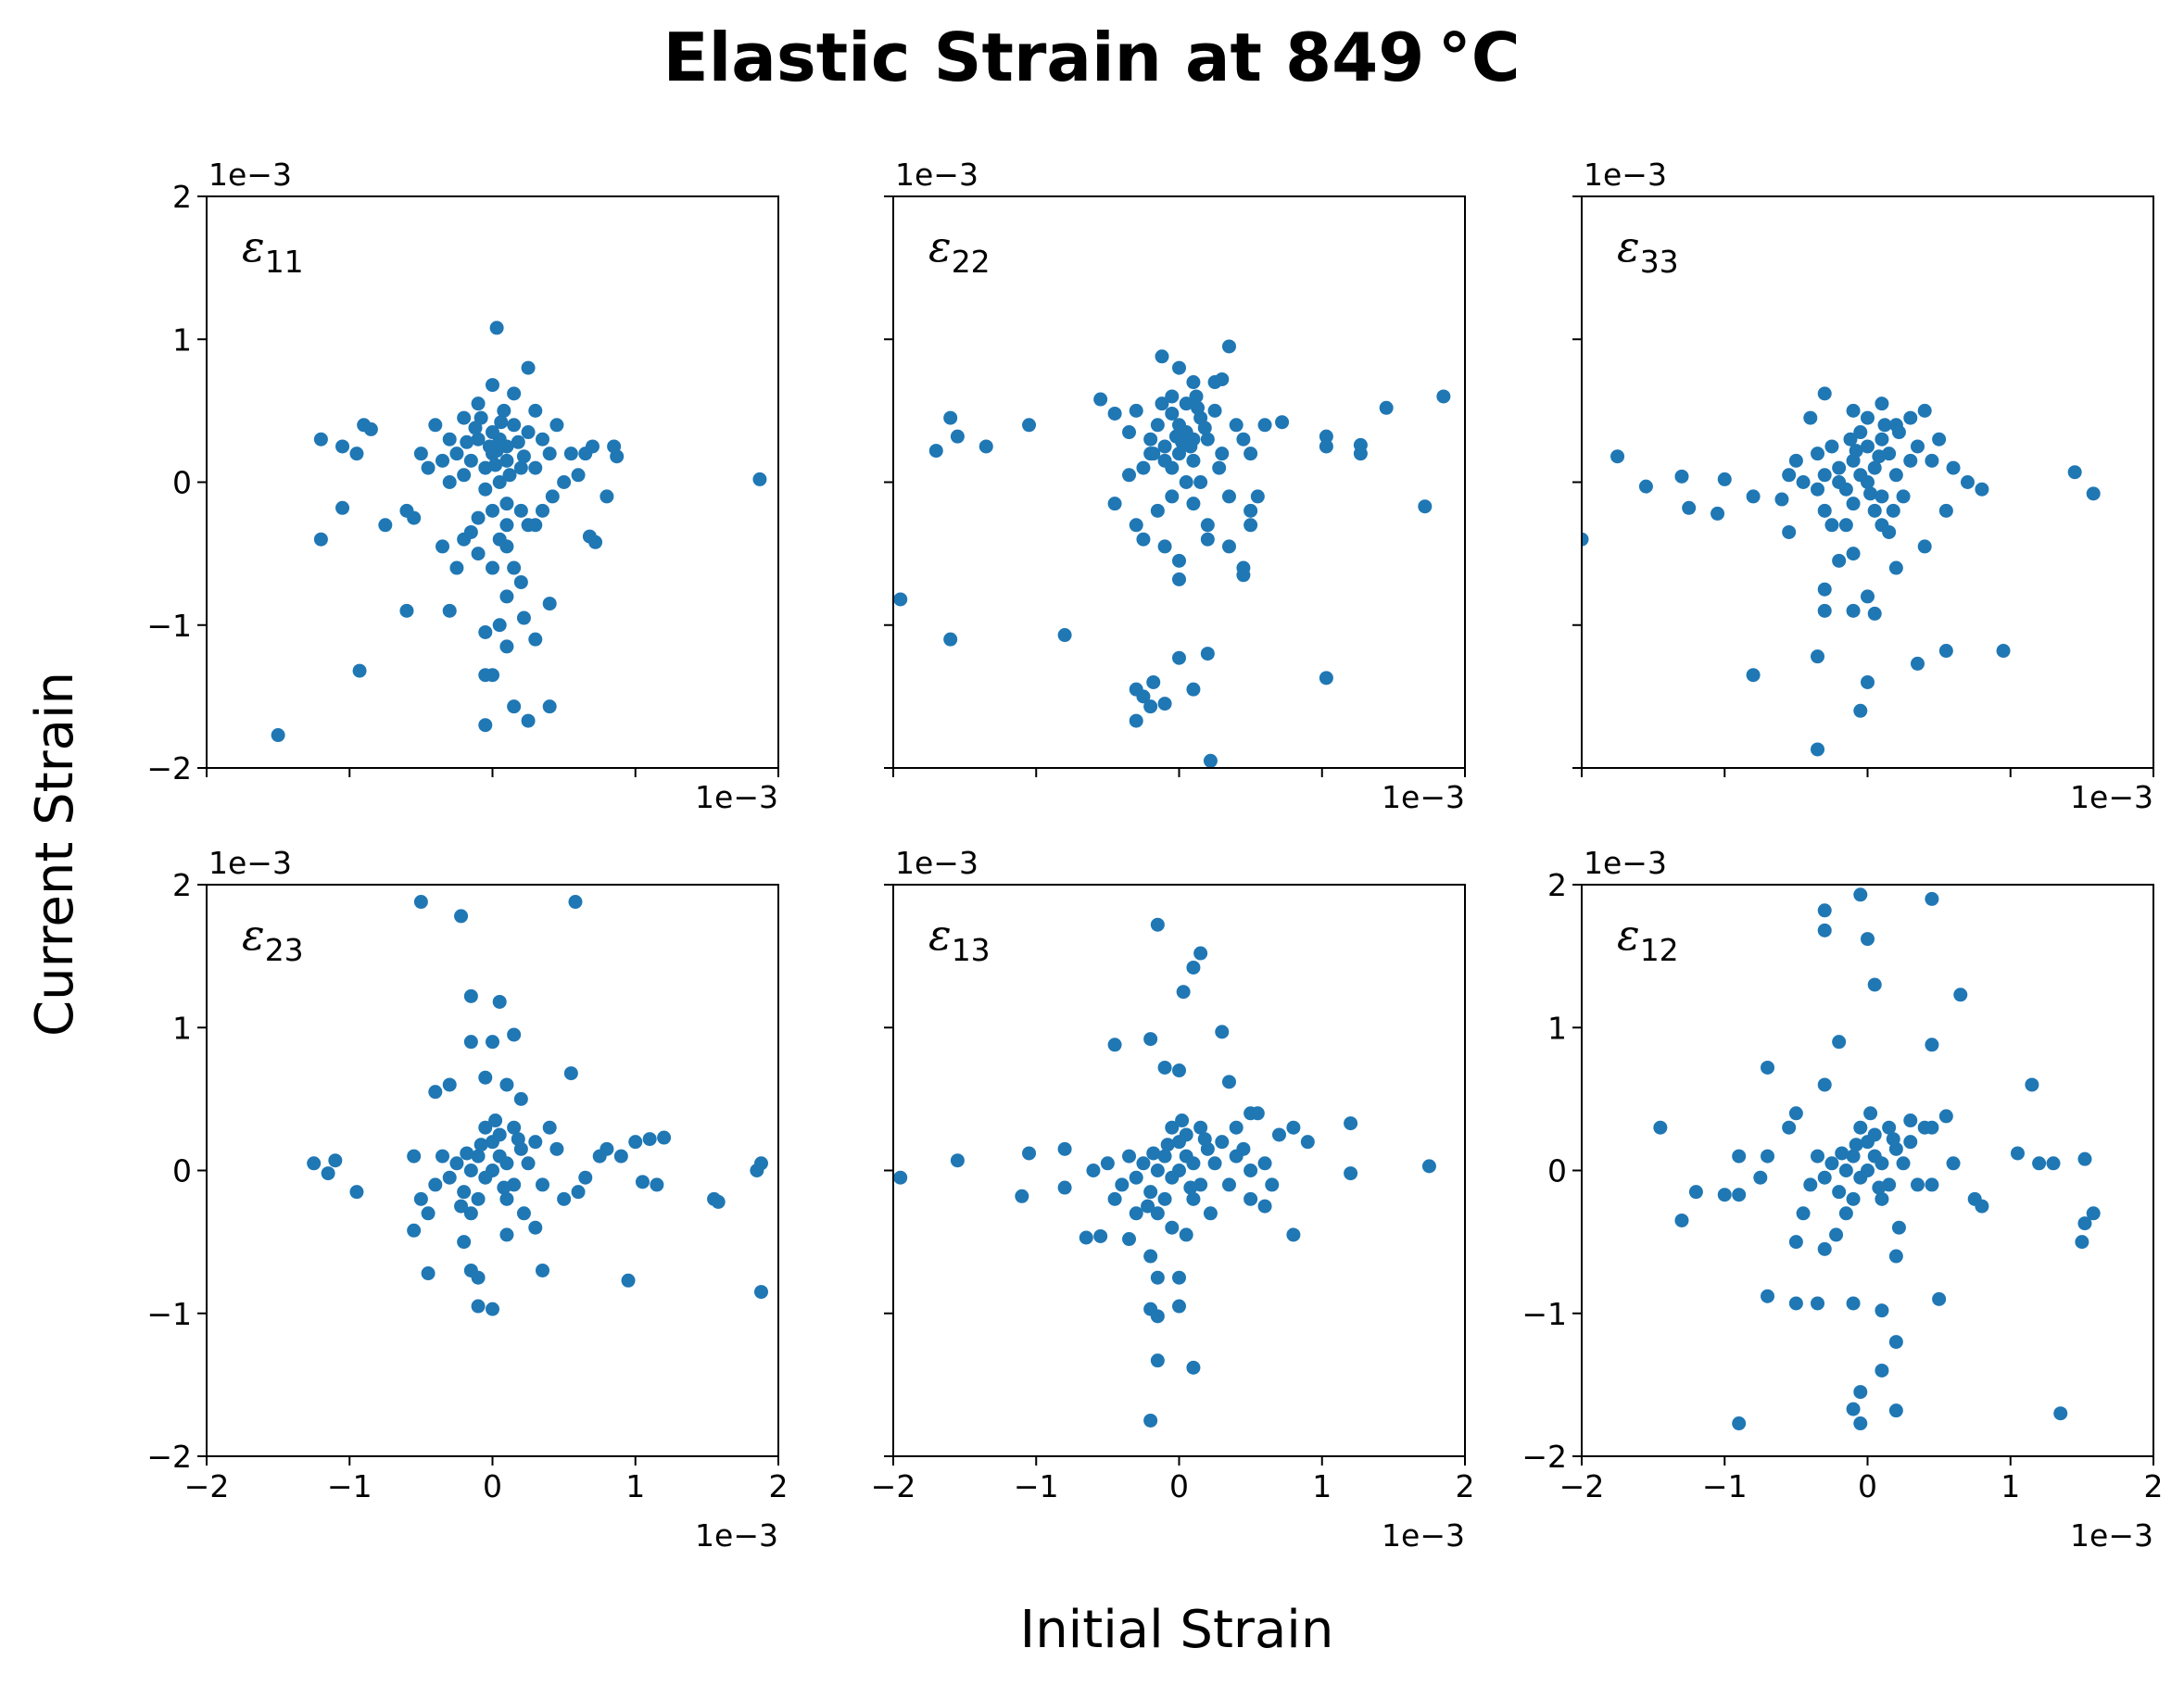 The width and height of the screenshot is (2184, 1686). What do you see at coordinates (349, 1486) in the screenshot?
I see `x-tick-label: −1` at bounding box center [349, 1486].